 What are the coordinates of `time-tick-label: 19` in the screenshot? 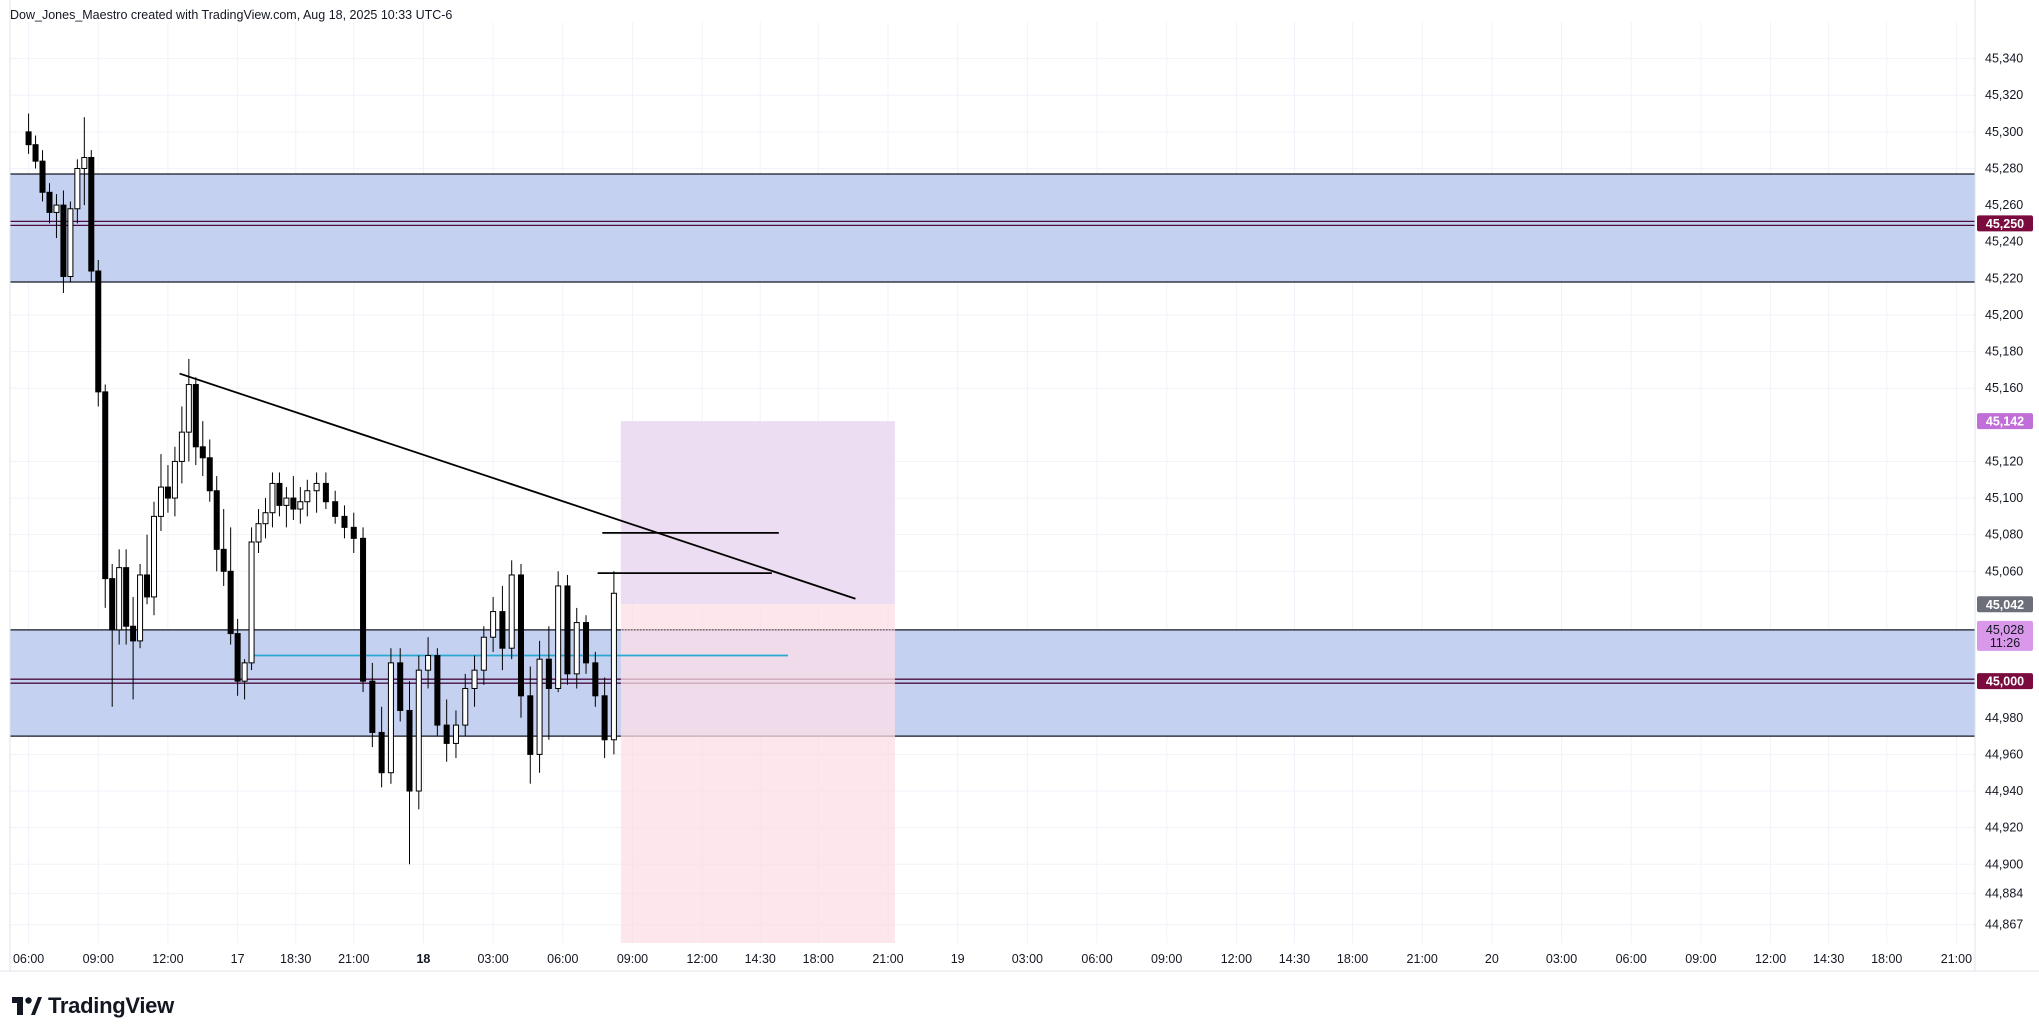 It's located at (958, 959).